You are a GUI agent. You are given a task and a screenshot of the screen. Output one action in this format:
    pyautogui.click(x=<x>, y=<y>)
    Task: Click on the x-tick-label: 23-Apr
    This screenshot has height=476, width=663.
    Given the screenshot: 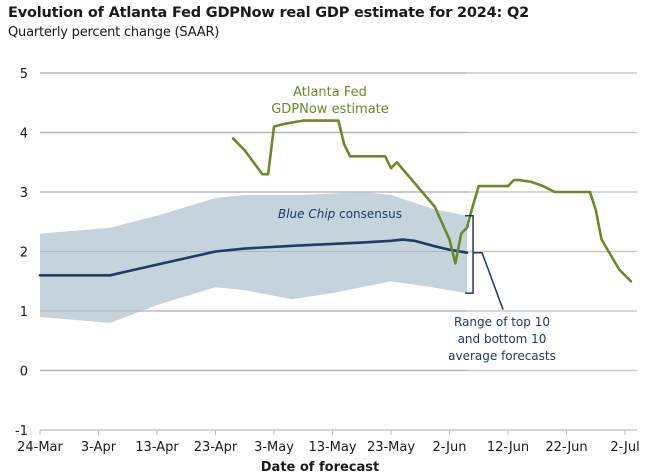 What is the action you would take?
    pyautogui.click(x=216, y=447)
    